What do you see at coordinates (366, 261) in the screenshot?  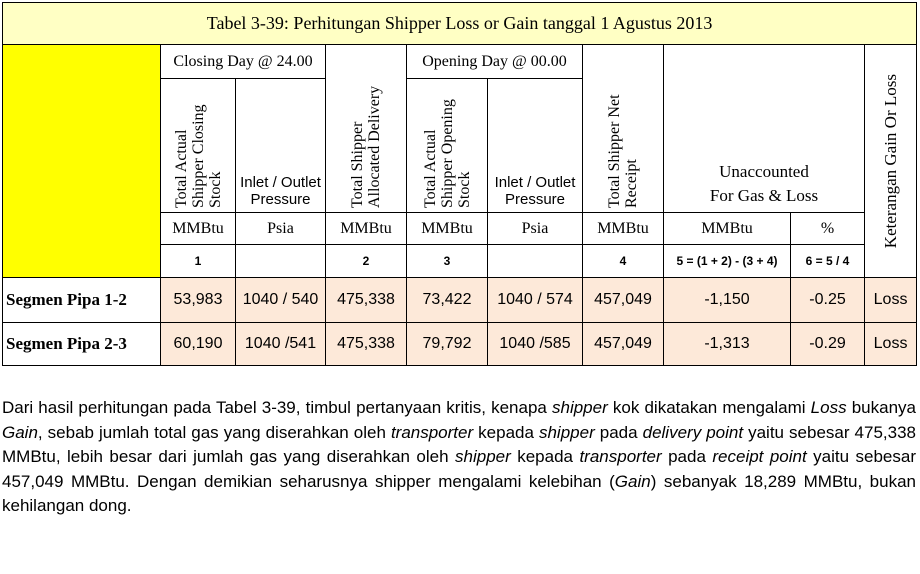 I see `column-number: 2` at bounding box center [366, 261].